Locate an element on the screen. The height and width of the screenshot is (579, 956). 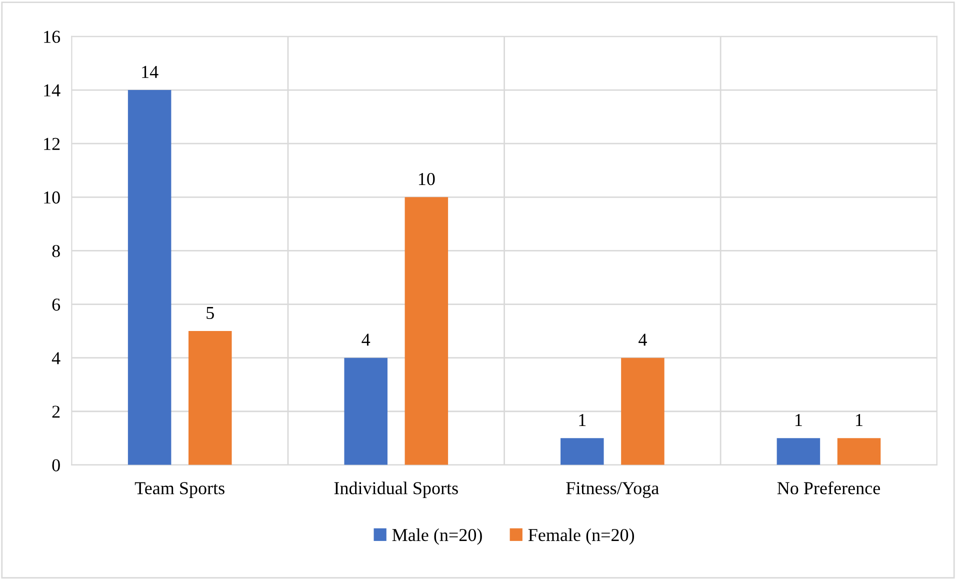
y-tick-label: 14 is located at coordinates (52, 90).